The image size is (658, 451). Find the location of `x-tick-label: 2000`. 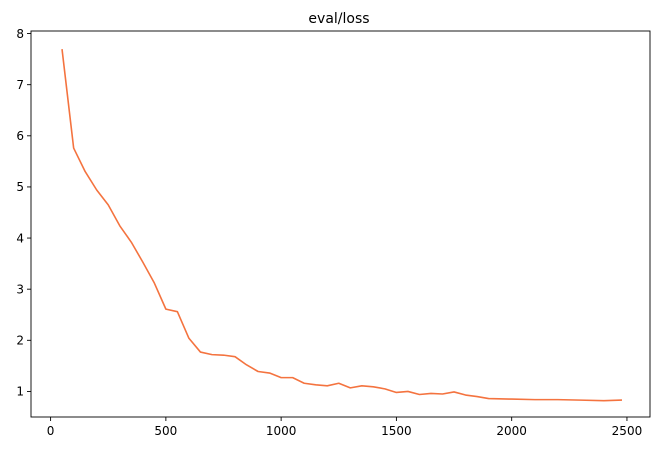

x-tick-label: 2000 is located at coordinates (511, 431).